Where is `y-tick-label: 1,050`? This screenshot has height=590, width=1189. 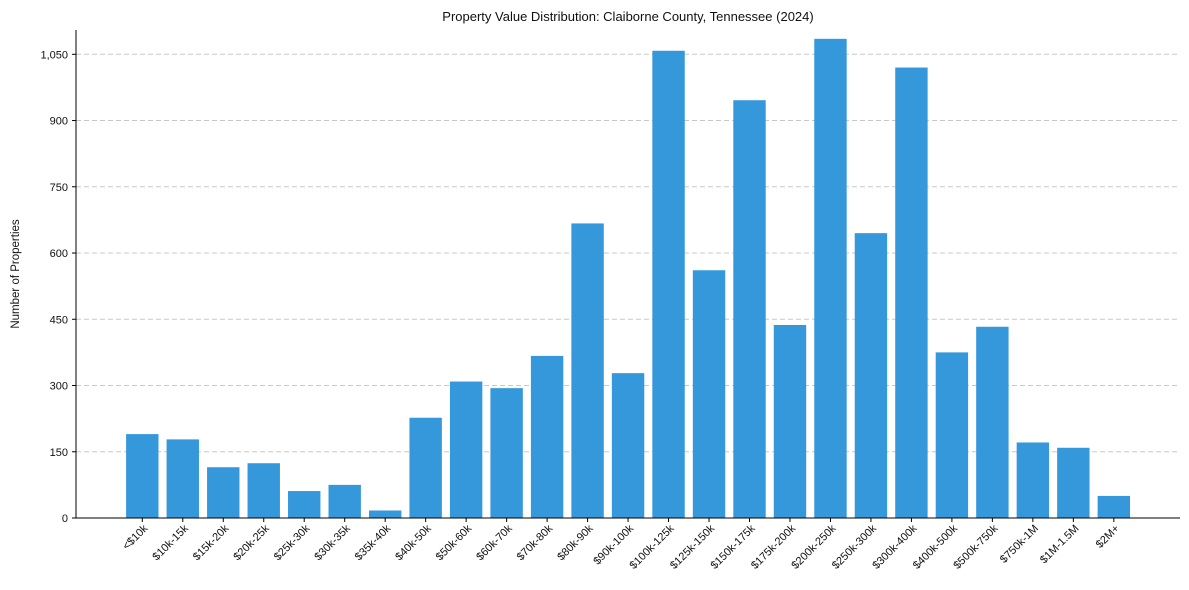
y-tick-label: 1,050 is located at coordinates (54, 55).